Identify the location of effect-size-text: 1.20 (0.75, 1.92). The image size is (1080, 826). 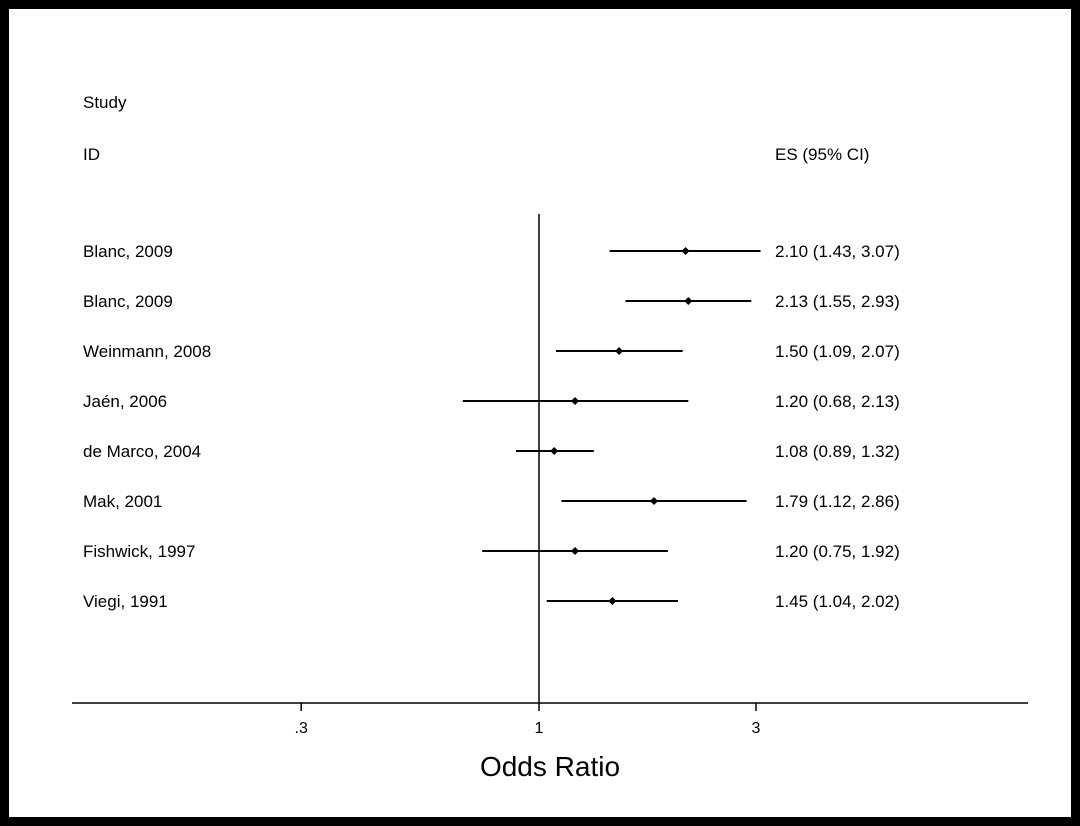
(837, 551).